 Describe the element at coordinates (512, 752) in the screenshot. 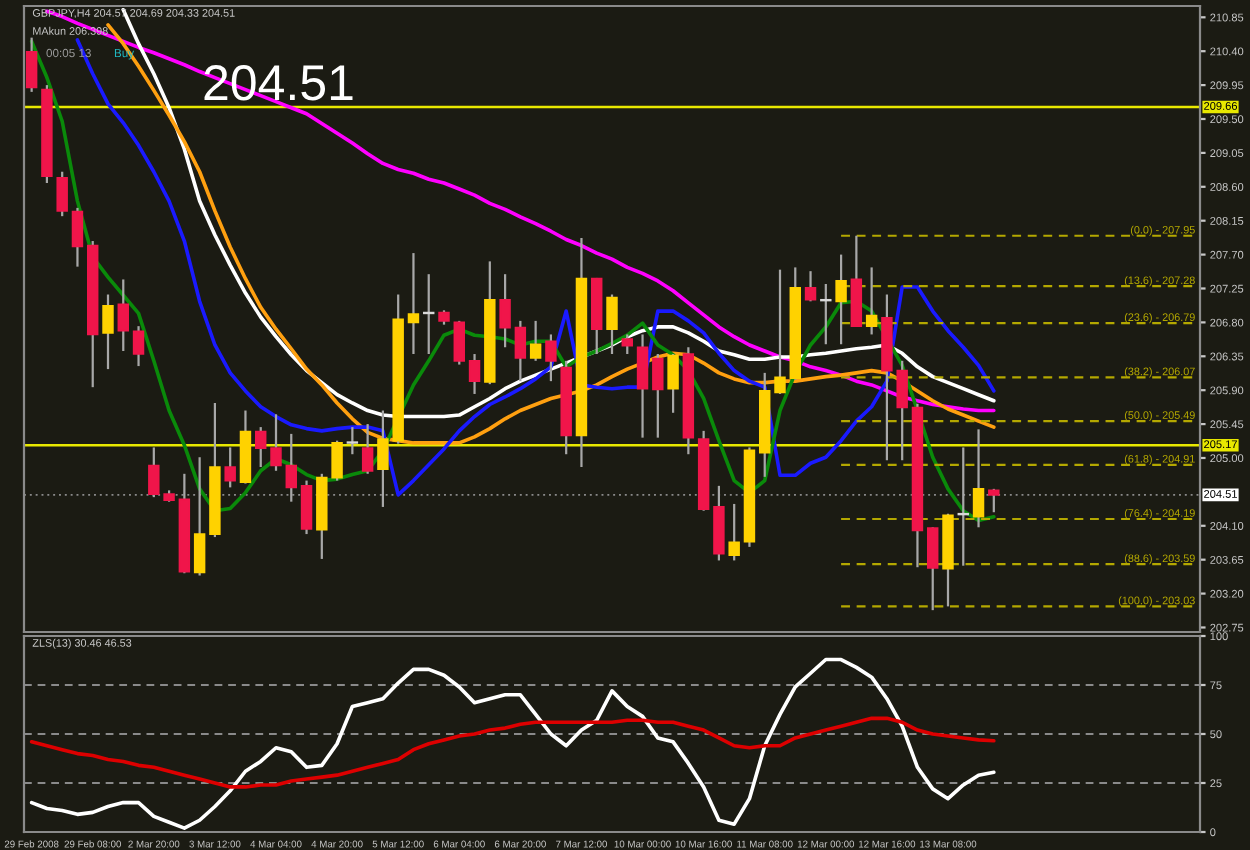

I see `line-series` at that location.